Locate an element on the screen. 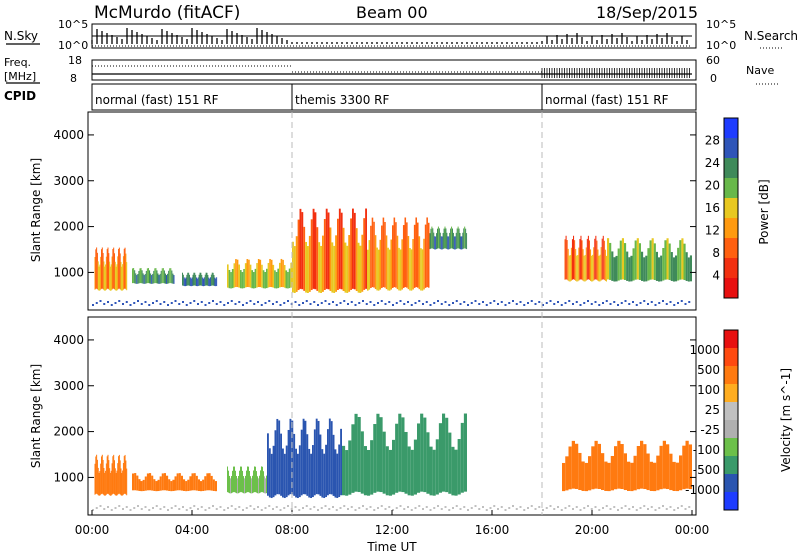 This screenshot has width=800, height=554. freq-lines is located at coordinates (392, 71).